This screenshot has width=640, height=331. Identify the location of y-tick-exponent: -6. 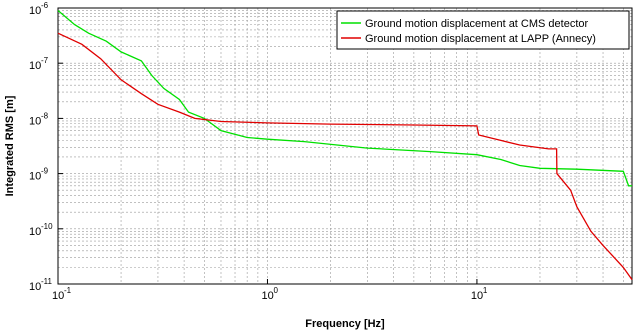
(45, 5).